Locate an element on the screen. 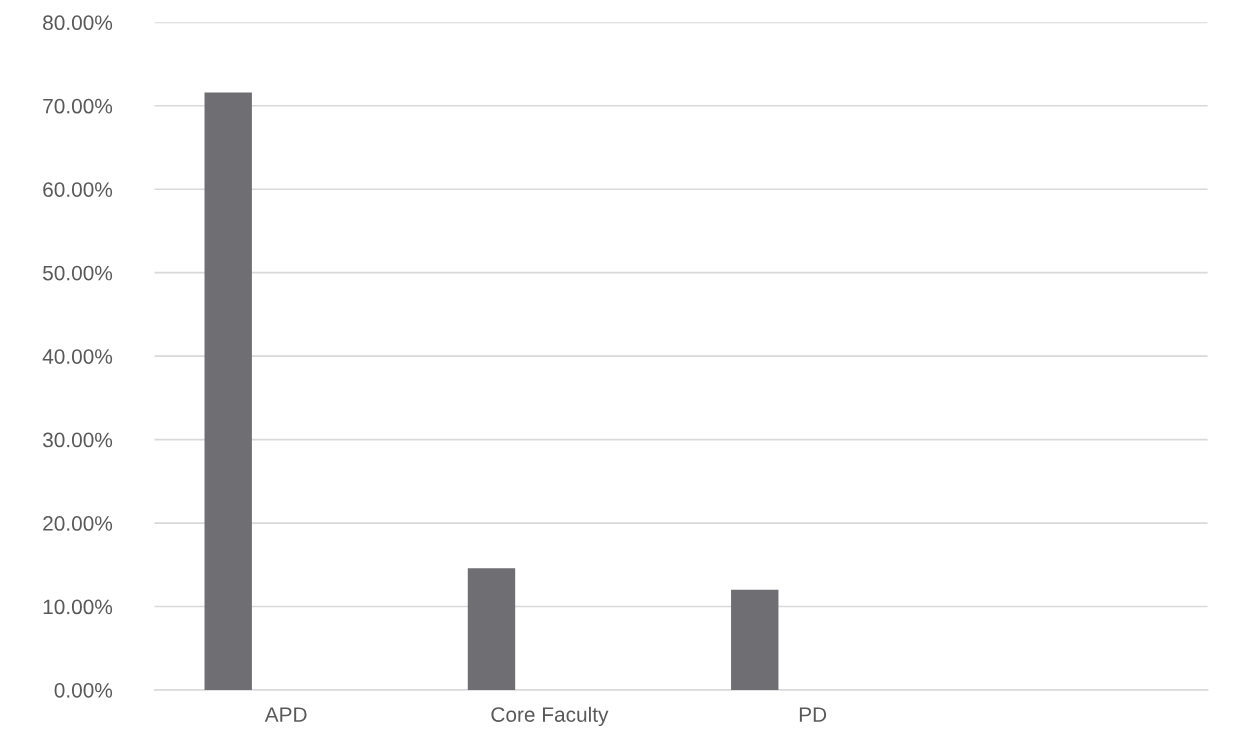 This screenshot has width=1236, height=744. y-tick-label: 80.00% is located at coordinates (78, 23).